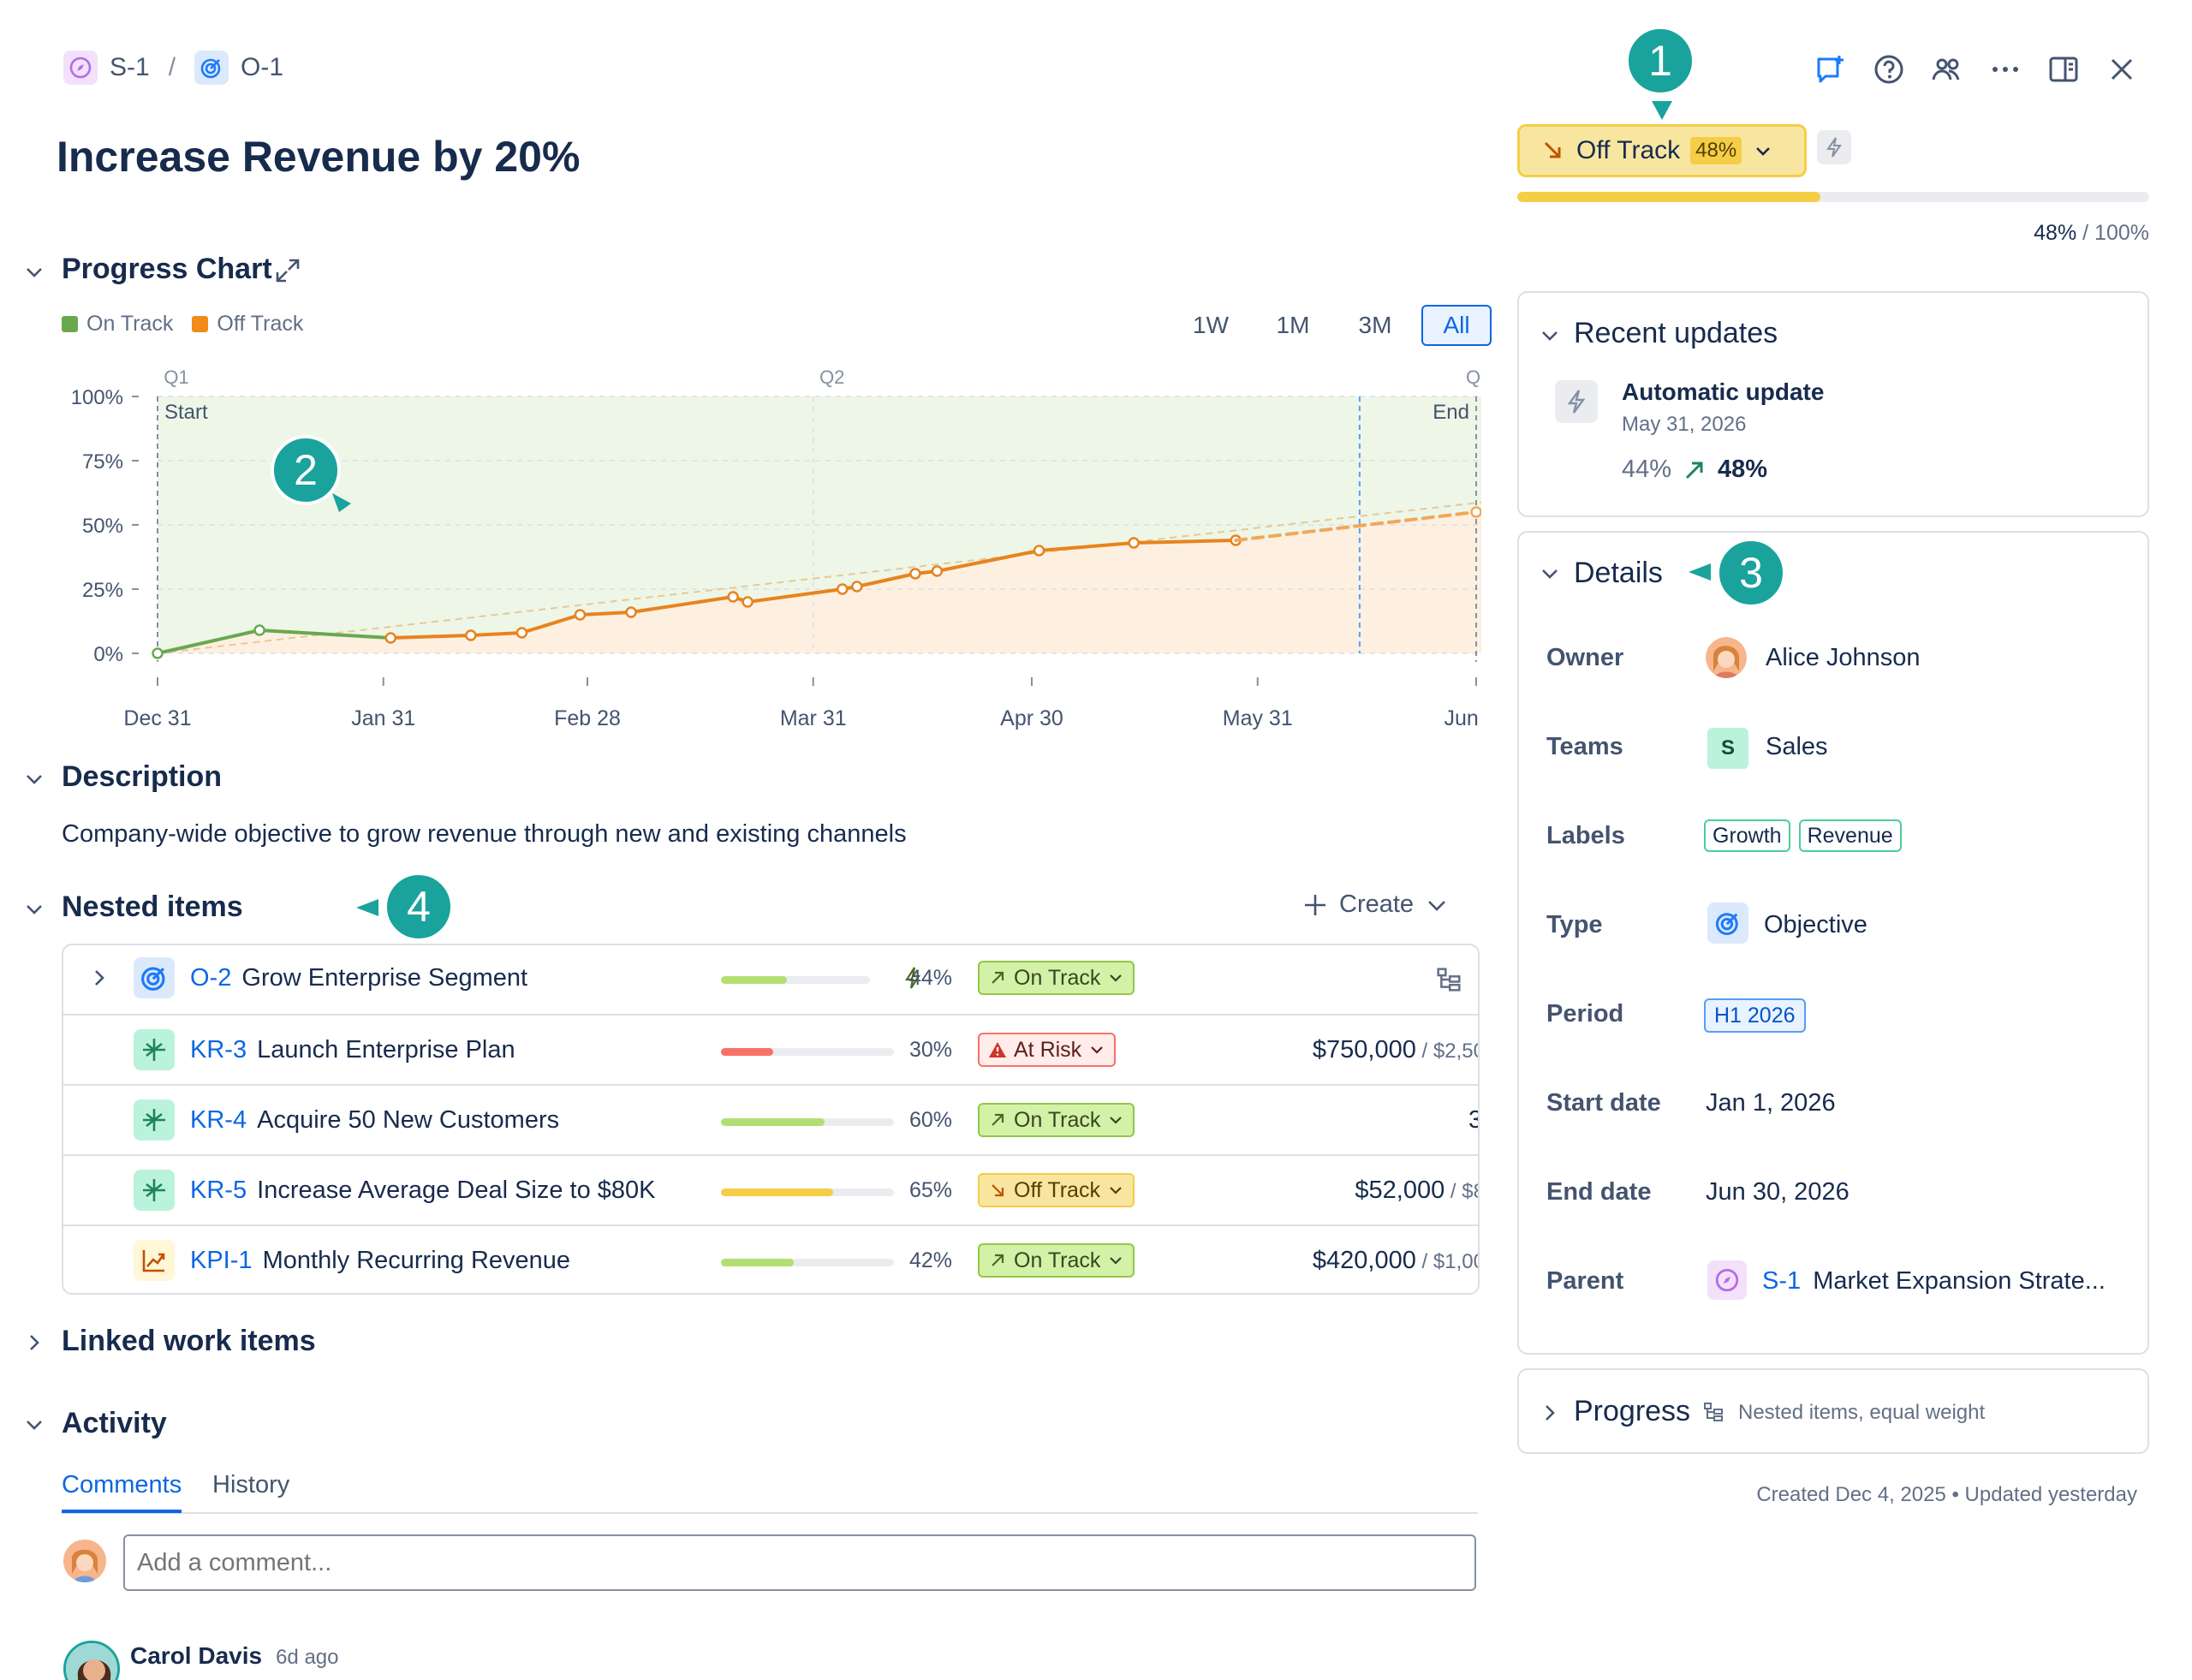 This screenshot has width=2192, height=1680. I want to click on commenter-avatar, so click(84, 1561).